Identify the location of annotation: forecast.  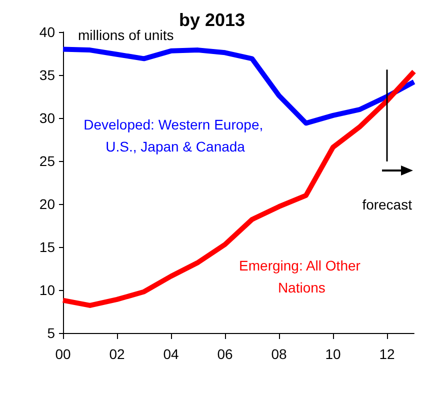
(387, 204).